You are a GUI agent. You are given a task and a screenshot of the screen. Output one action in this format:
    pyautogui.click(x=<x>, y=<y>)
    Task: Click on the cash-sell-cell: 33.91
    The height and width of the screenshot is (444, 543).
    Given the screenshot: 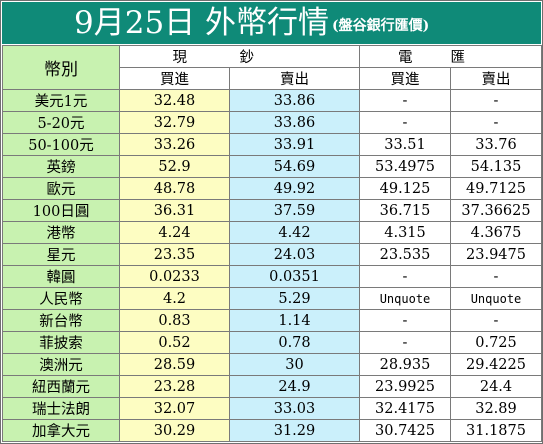 What is the action you would take?
    pyautogui.click(x=294, y=144)
    